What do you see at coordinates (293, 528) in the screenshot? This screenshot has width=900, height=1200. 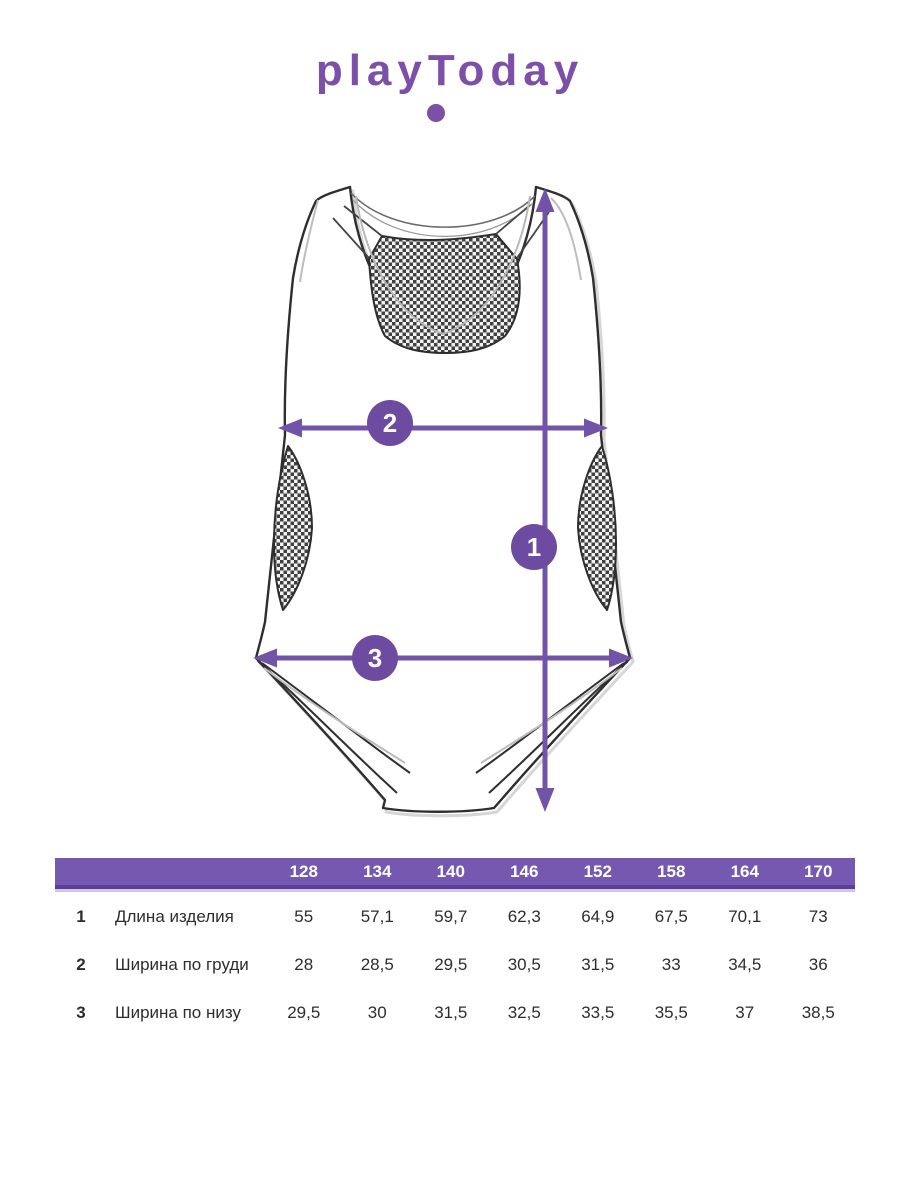 I see `side-mesh-left` at bounding box center [293, 528].